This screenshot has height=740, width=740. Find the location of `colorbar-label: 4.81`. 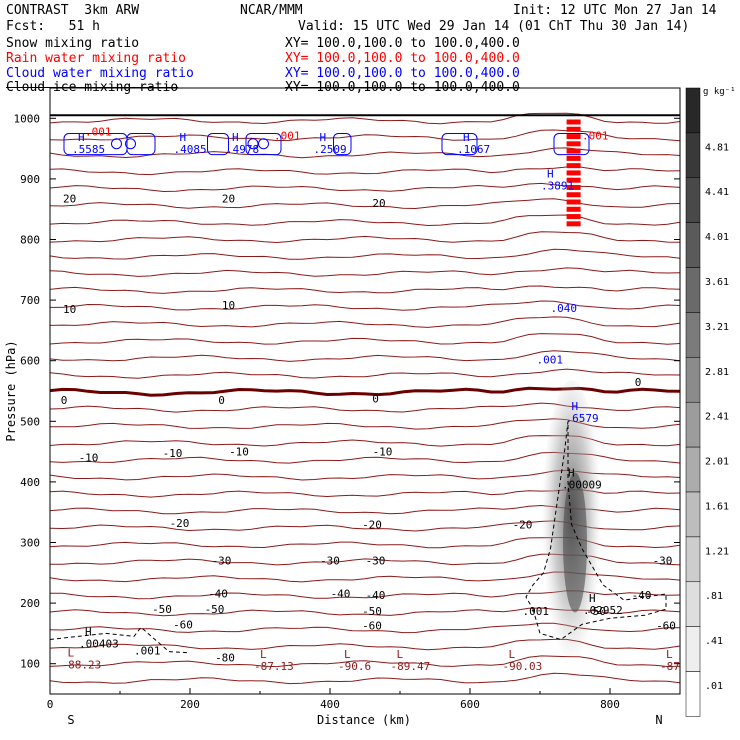

colorbar-label: 4.81 is located at coordinates (717, 147).